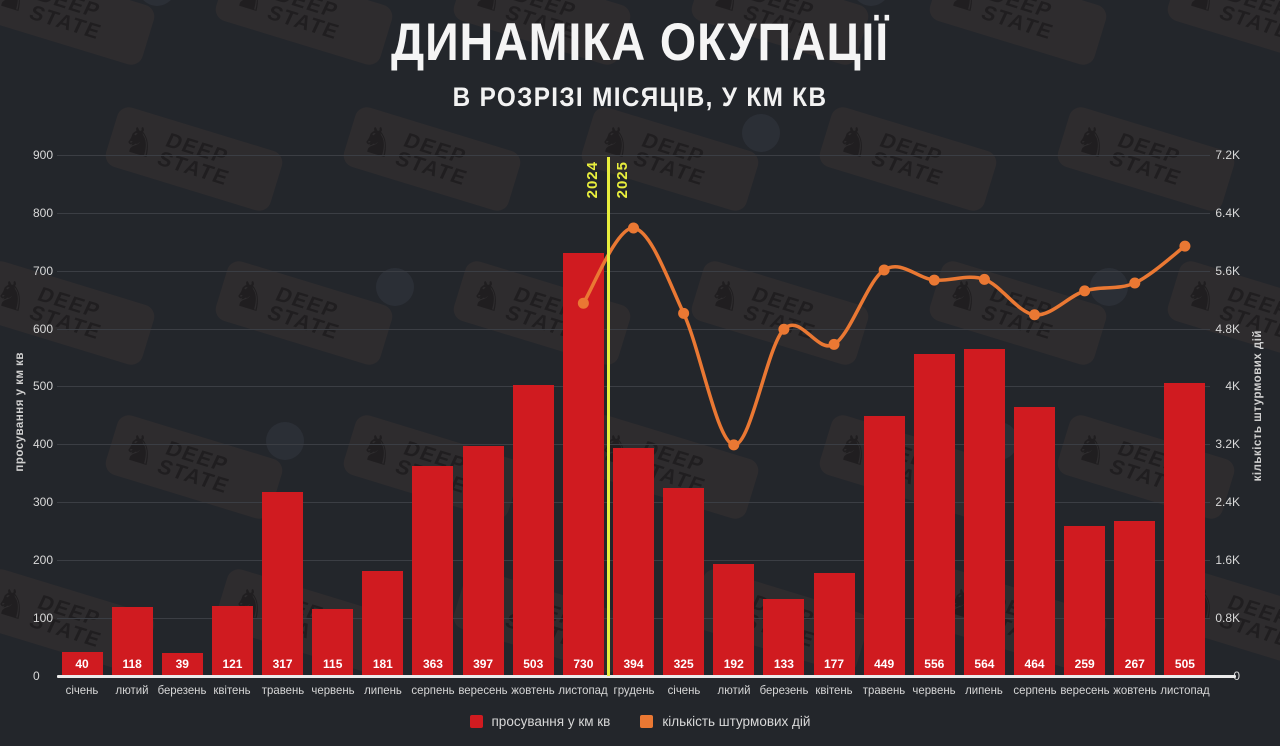  What do you see at coordinates (639, 42) in the screenshot?
I see `page-title: ДИНАМІКА ОКУПАЦІЇ` at bounding box center [639, 42].